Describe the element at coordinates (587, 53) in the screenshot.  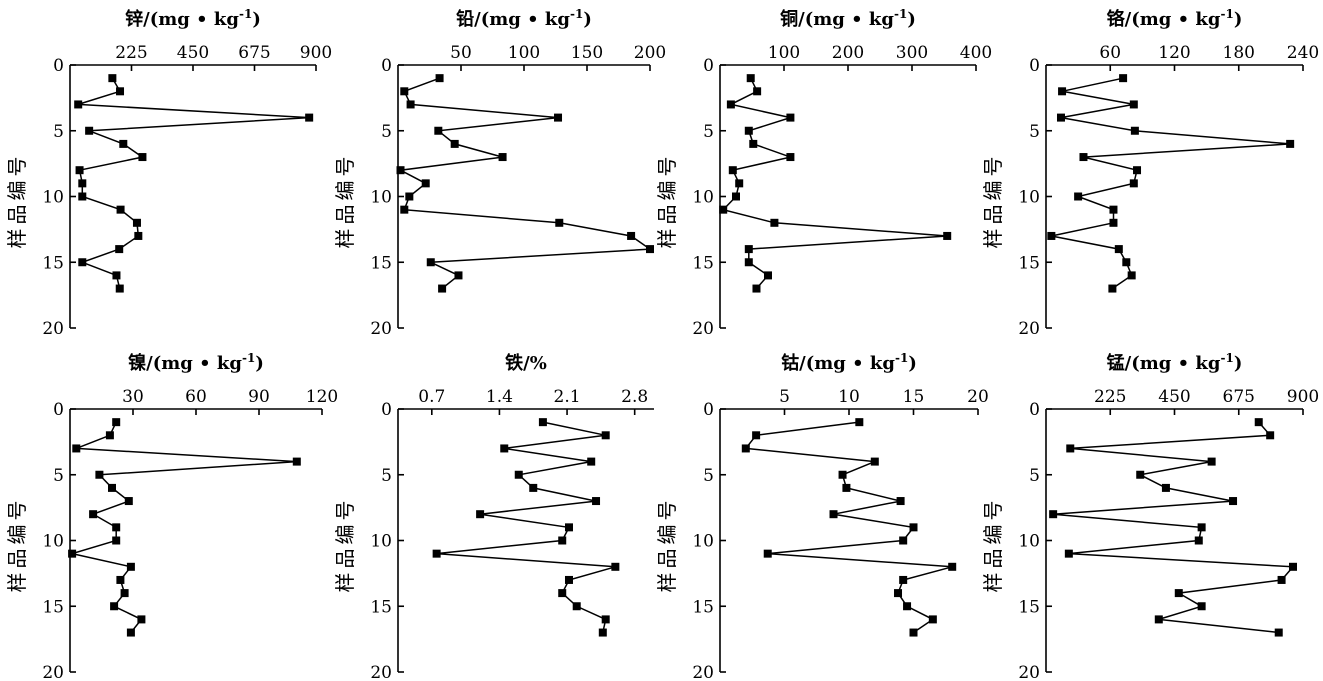
I see `x-tick-label: 150` at that location.